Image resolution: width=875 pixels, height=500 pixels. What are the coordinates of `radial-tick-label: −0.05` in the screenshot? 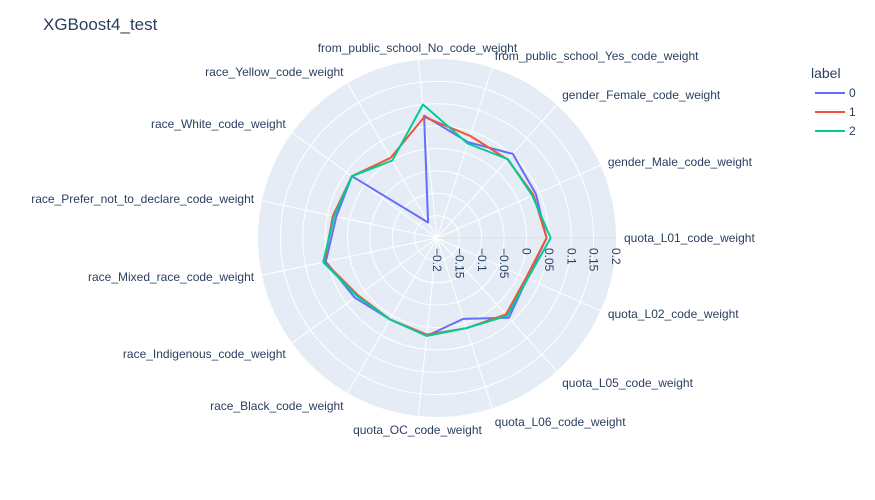 It's located at (504, 263).